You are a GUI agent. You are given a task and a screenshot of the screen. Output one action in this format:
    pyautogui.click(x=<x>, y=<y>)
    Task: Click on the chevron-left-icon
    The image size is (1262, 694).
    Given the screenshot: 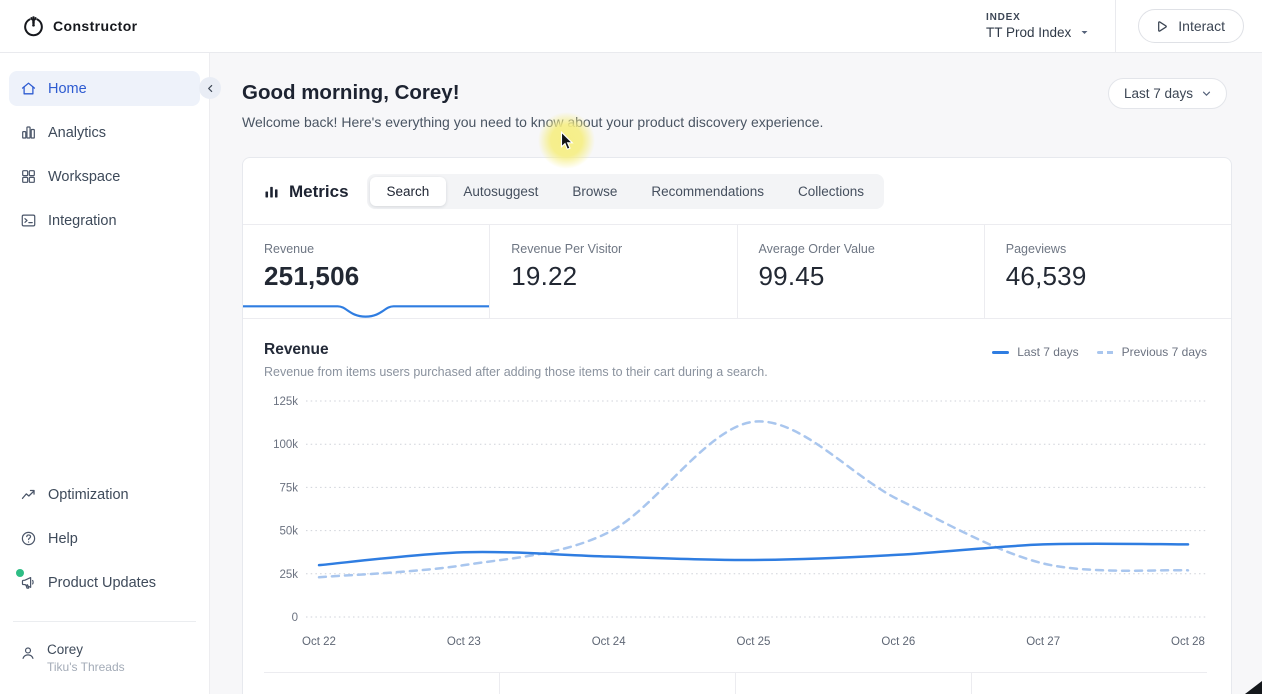 What is the action you would take?
    pyautogui.click(x=210, y=88)
    